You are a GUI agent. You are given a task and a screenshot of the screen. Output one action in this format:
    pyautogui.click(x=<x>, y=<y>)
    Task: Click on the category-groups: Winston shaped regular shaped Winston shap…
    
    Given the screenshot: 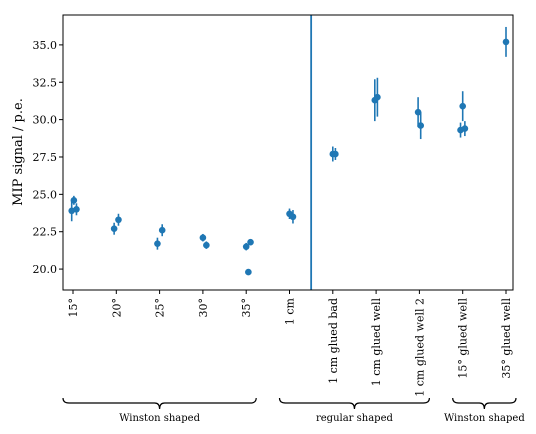 What is the action you would take?
    pyautogui.click(x=293, y=410)
    